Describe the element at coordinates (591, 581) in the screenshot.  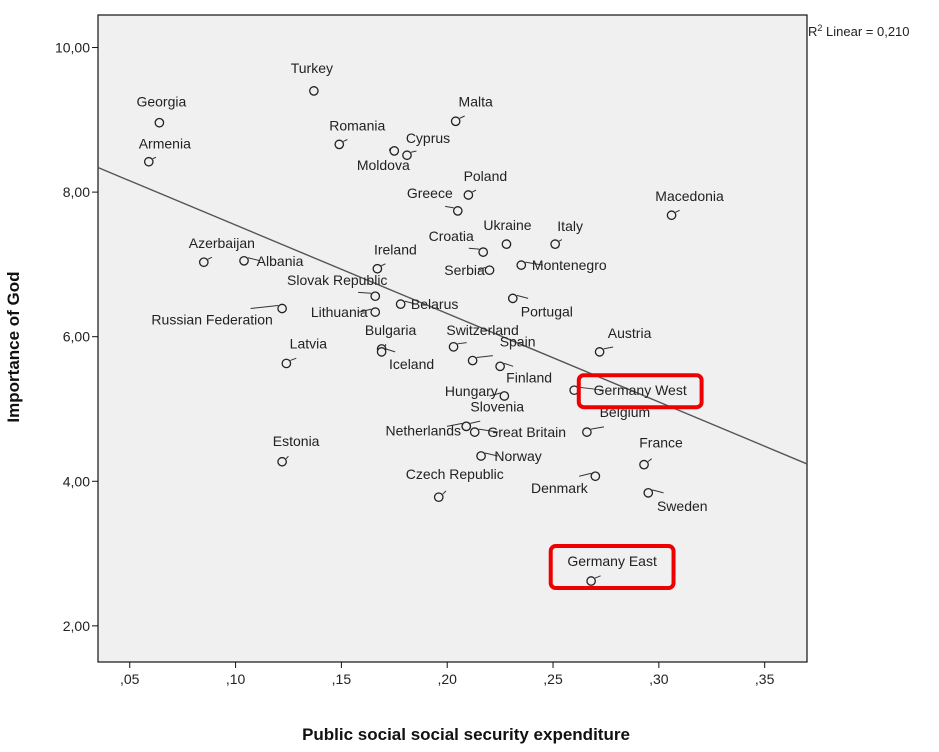
I see `point-germany-east` at that location.